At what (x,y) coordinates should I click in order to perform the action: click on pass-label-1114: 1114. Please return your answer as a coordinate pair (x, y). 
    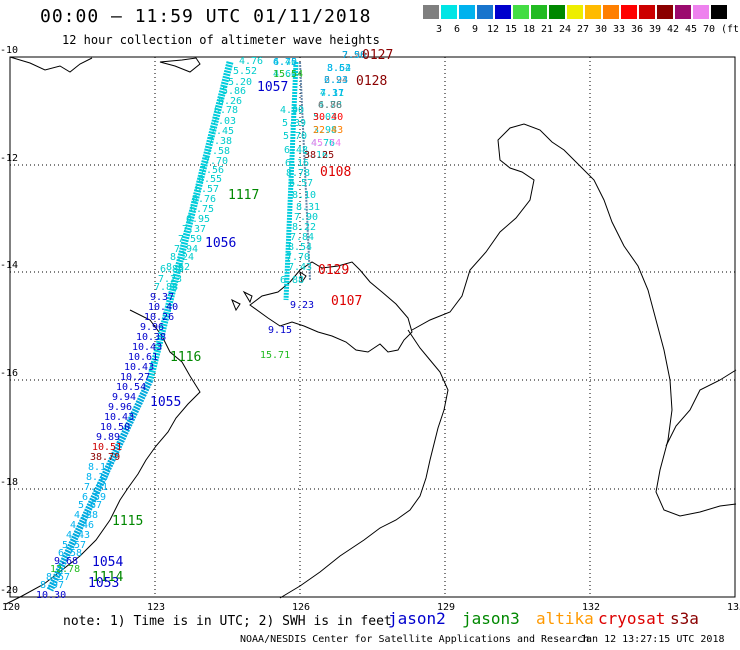
    Looking at the image, I should click on (108, 577).